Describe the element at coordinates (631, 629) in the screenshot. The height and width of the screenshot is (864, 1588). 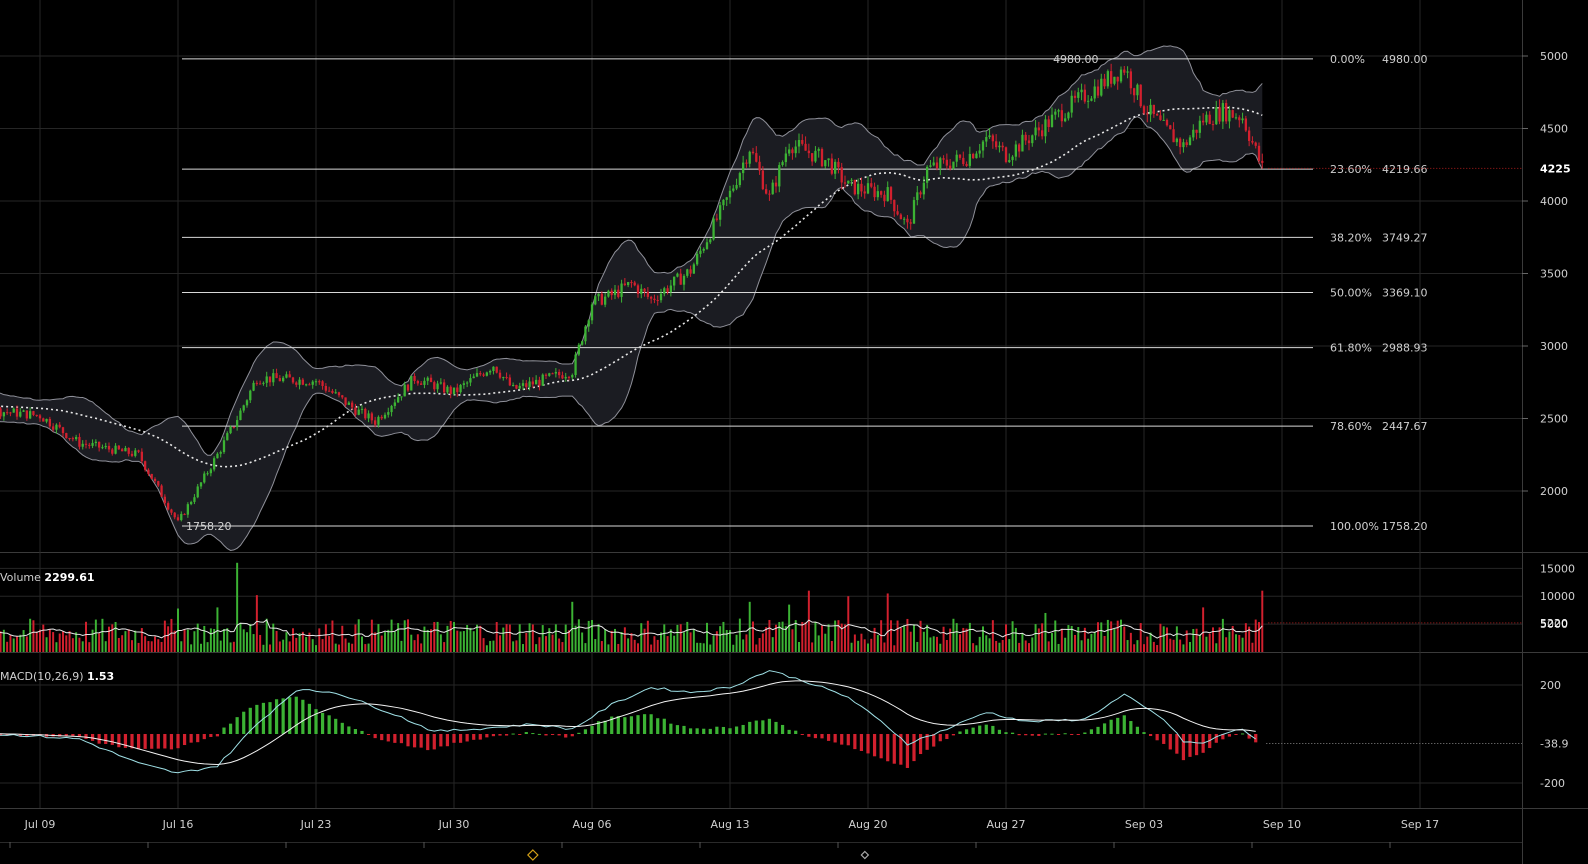
I see `volume-average-line` at that location.